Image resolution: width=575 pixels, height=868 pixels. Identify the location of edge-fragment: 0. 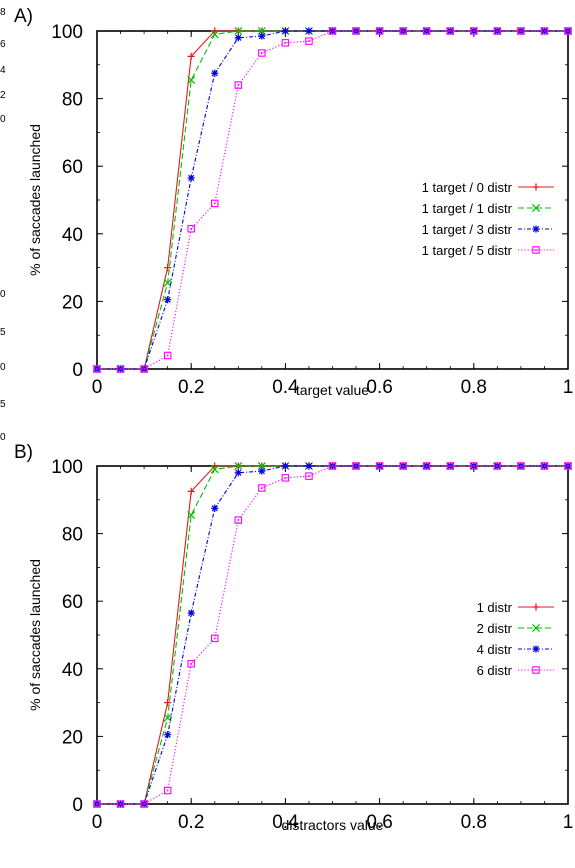
(3, 367).